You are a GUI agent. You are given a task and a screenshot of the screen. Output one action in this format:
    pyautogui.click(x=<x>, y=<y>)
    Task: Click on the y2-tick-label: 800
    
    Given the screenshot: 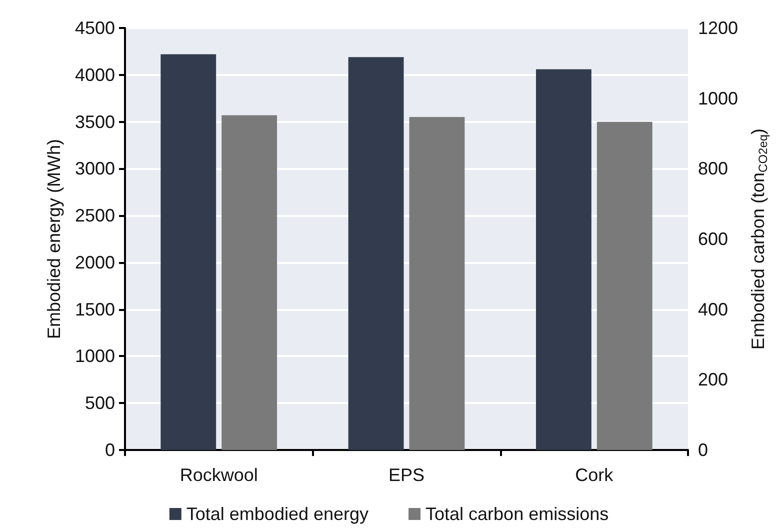 What is the action you would take?
    pyautogui.click(x=713, y=168)
    